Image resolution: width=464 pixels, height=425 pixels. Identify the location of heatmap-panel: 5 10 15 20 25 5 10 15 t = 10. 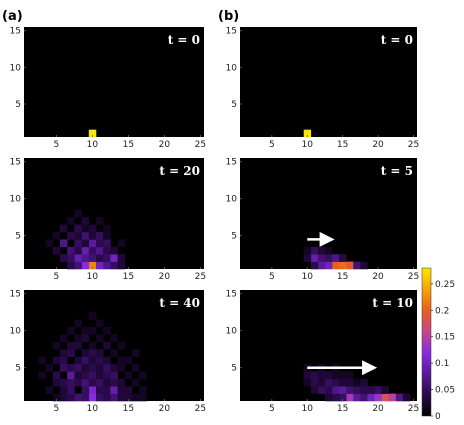
(323, 352).